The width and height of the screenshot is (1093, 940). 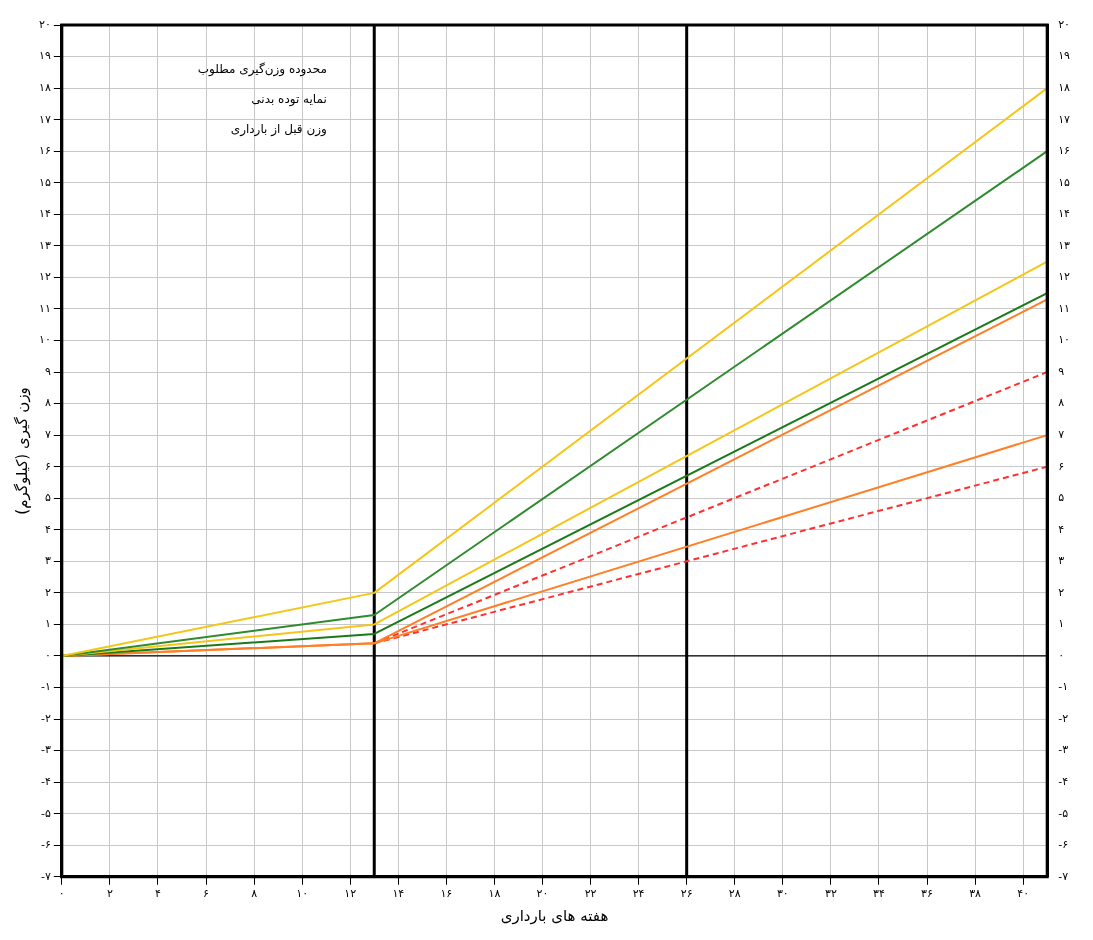 I want to click on y-tick-label: ۵, so click(x=47, y=498).